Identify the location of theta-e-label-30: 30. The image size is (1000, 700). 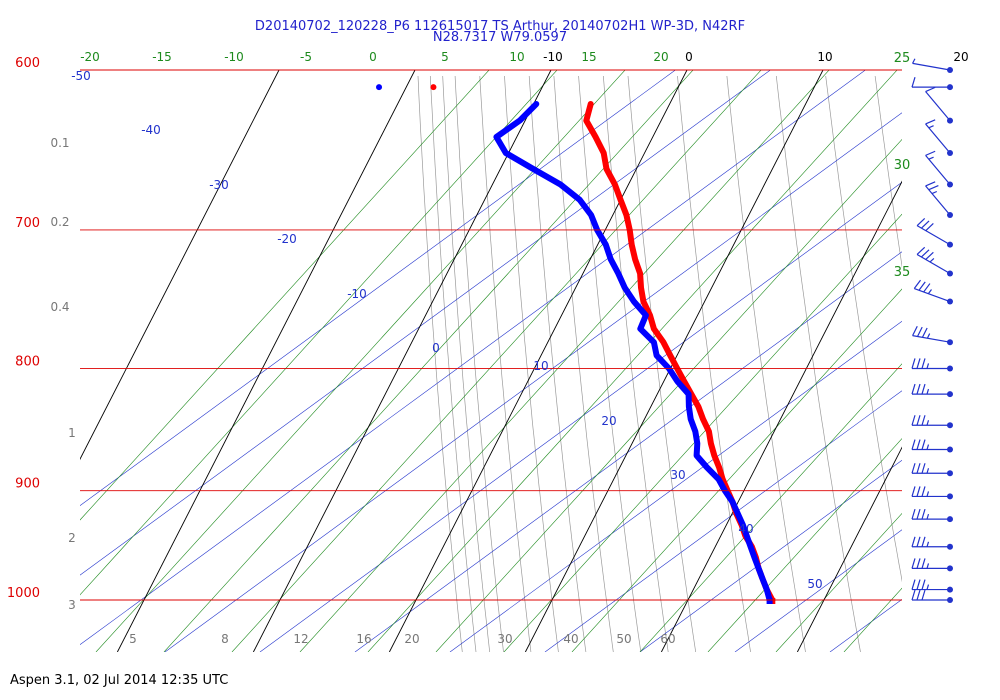
(677, 475).